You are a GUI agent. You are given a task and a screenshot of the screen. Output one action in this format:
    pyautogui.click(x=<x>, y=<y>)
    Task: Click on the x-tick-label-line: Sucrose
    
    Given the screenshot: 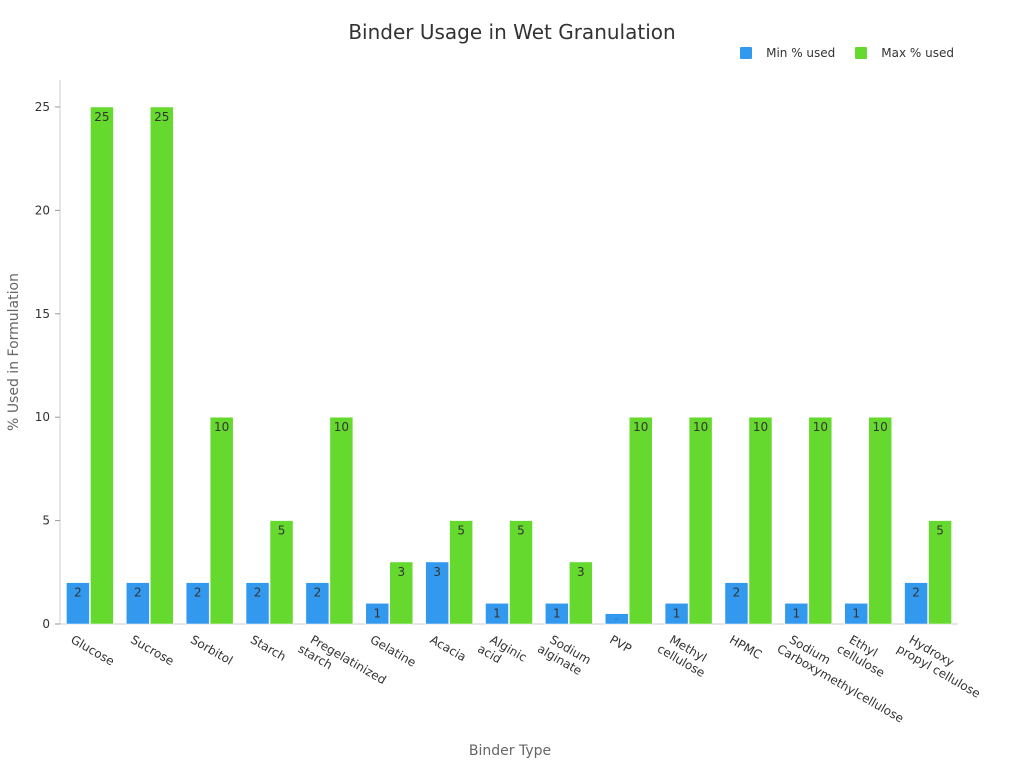 What is the action you would take?
    pyautogui.click(x=152, y=650)
    